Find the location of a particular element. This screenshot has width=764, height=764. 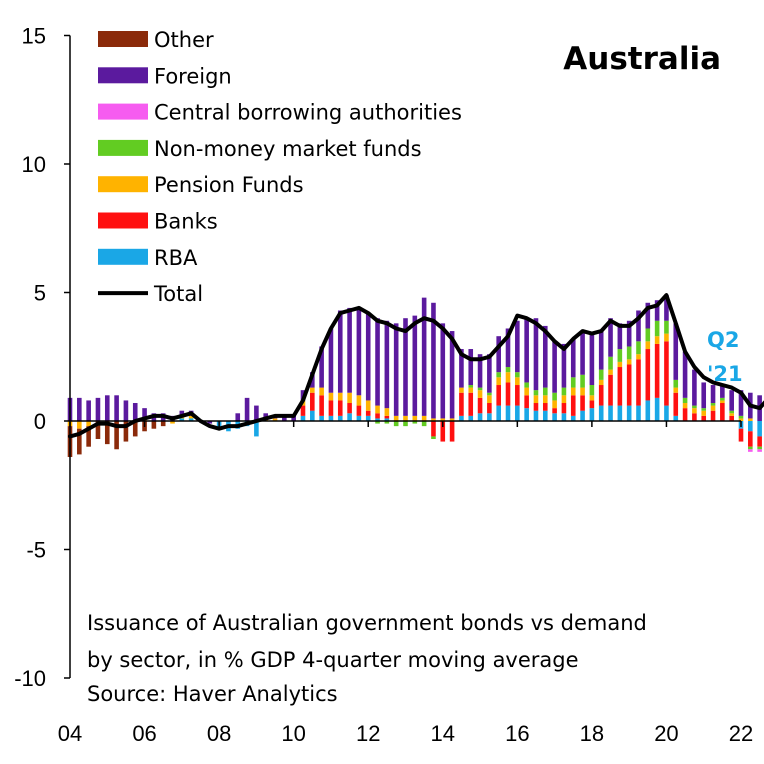

annotation-year: '21 is located at coordinates (725, 374).